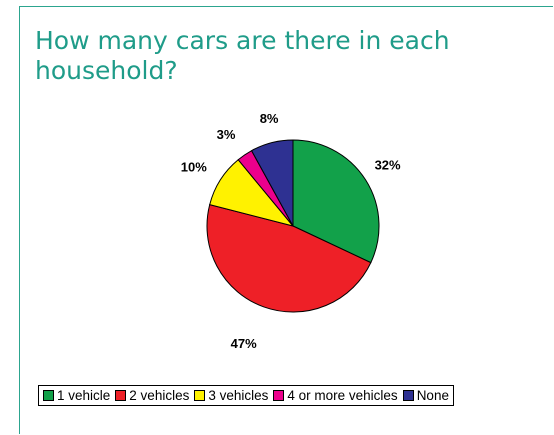 This screenshot has width=554, height=435. I want to click on legend-item-4-or-more-vehicles: 4 or more vehicles, so click(335, 395).